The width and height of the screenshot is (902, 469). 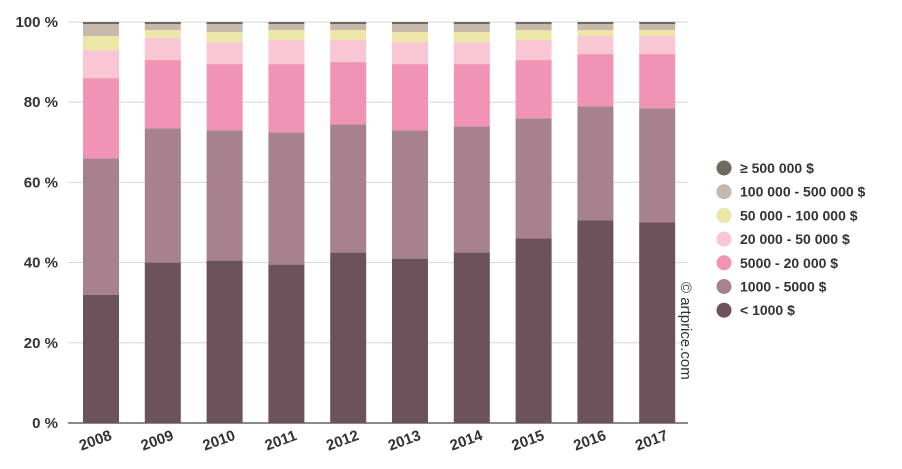 What do you see at coordinates (527, 440) in the screenshot?
I see `x-tick-label: 2015` at bounding box center [527, 440].